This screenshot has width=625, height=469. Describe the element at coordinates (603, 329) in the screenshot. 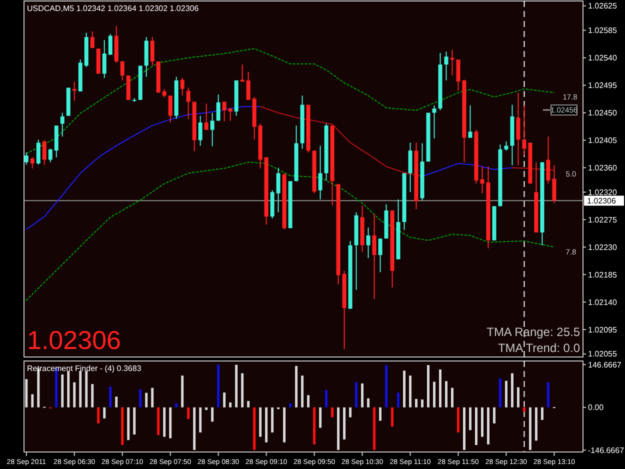

I see `y-tick-label: 1.02095` at that location.